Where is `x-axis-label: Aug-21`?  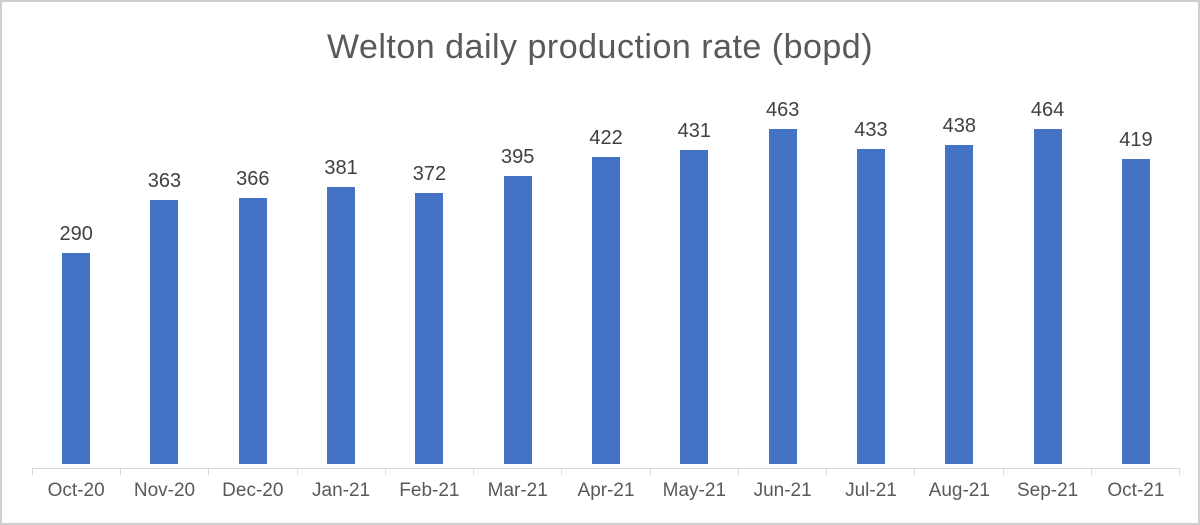 x-axis-label: Aug-21 is located at coordinates (959, 490).